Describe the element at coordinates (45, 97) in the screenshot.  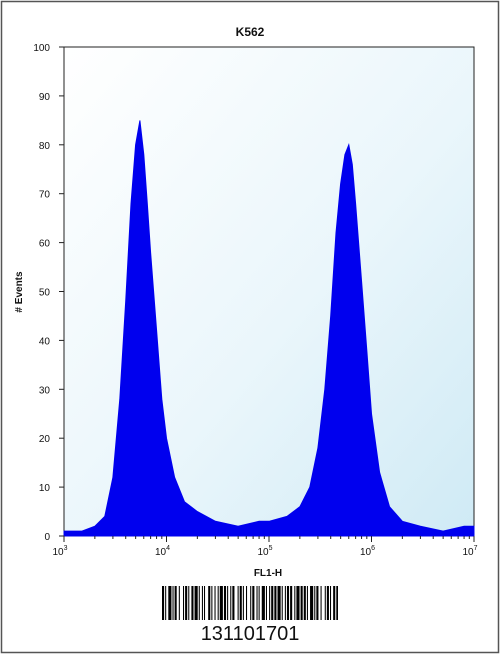
I see `y-tick-label: 90` at that location.